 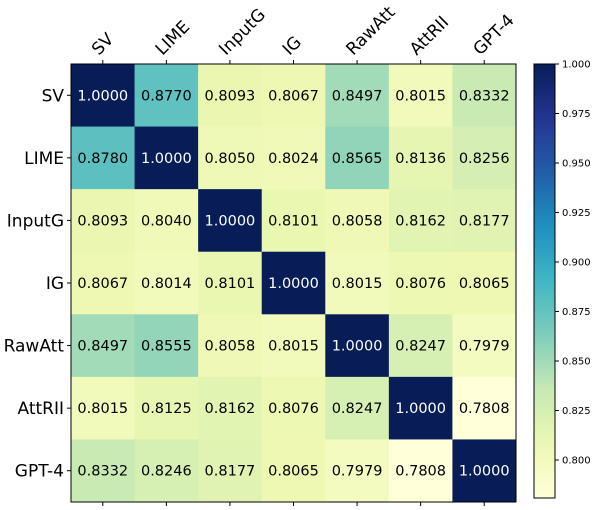 I want to click on cell-value-label: 0.8067, so click(x=102, y=284).